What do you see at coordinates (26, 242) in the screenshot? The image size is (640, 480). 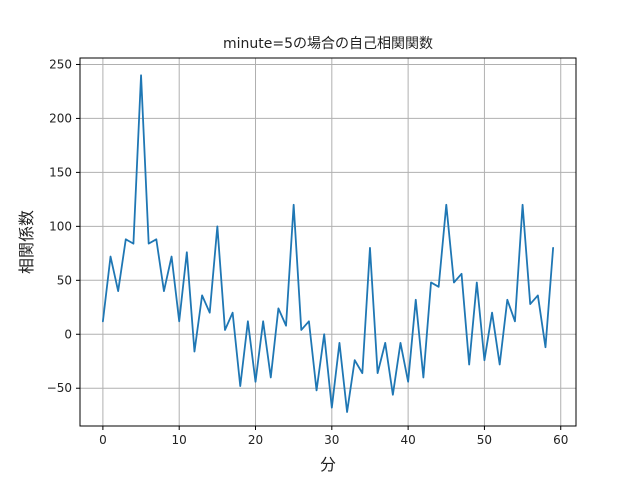 I see `y-axis-title: 相関係数` at bounding box center [26, 242].